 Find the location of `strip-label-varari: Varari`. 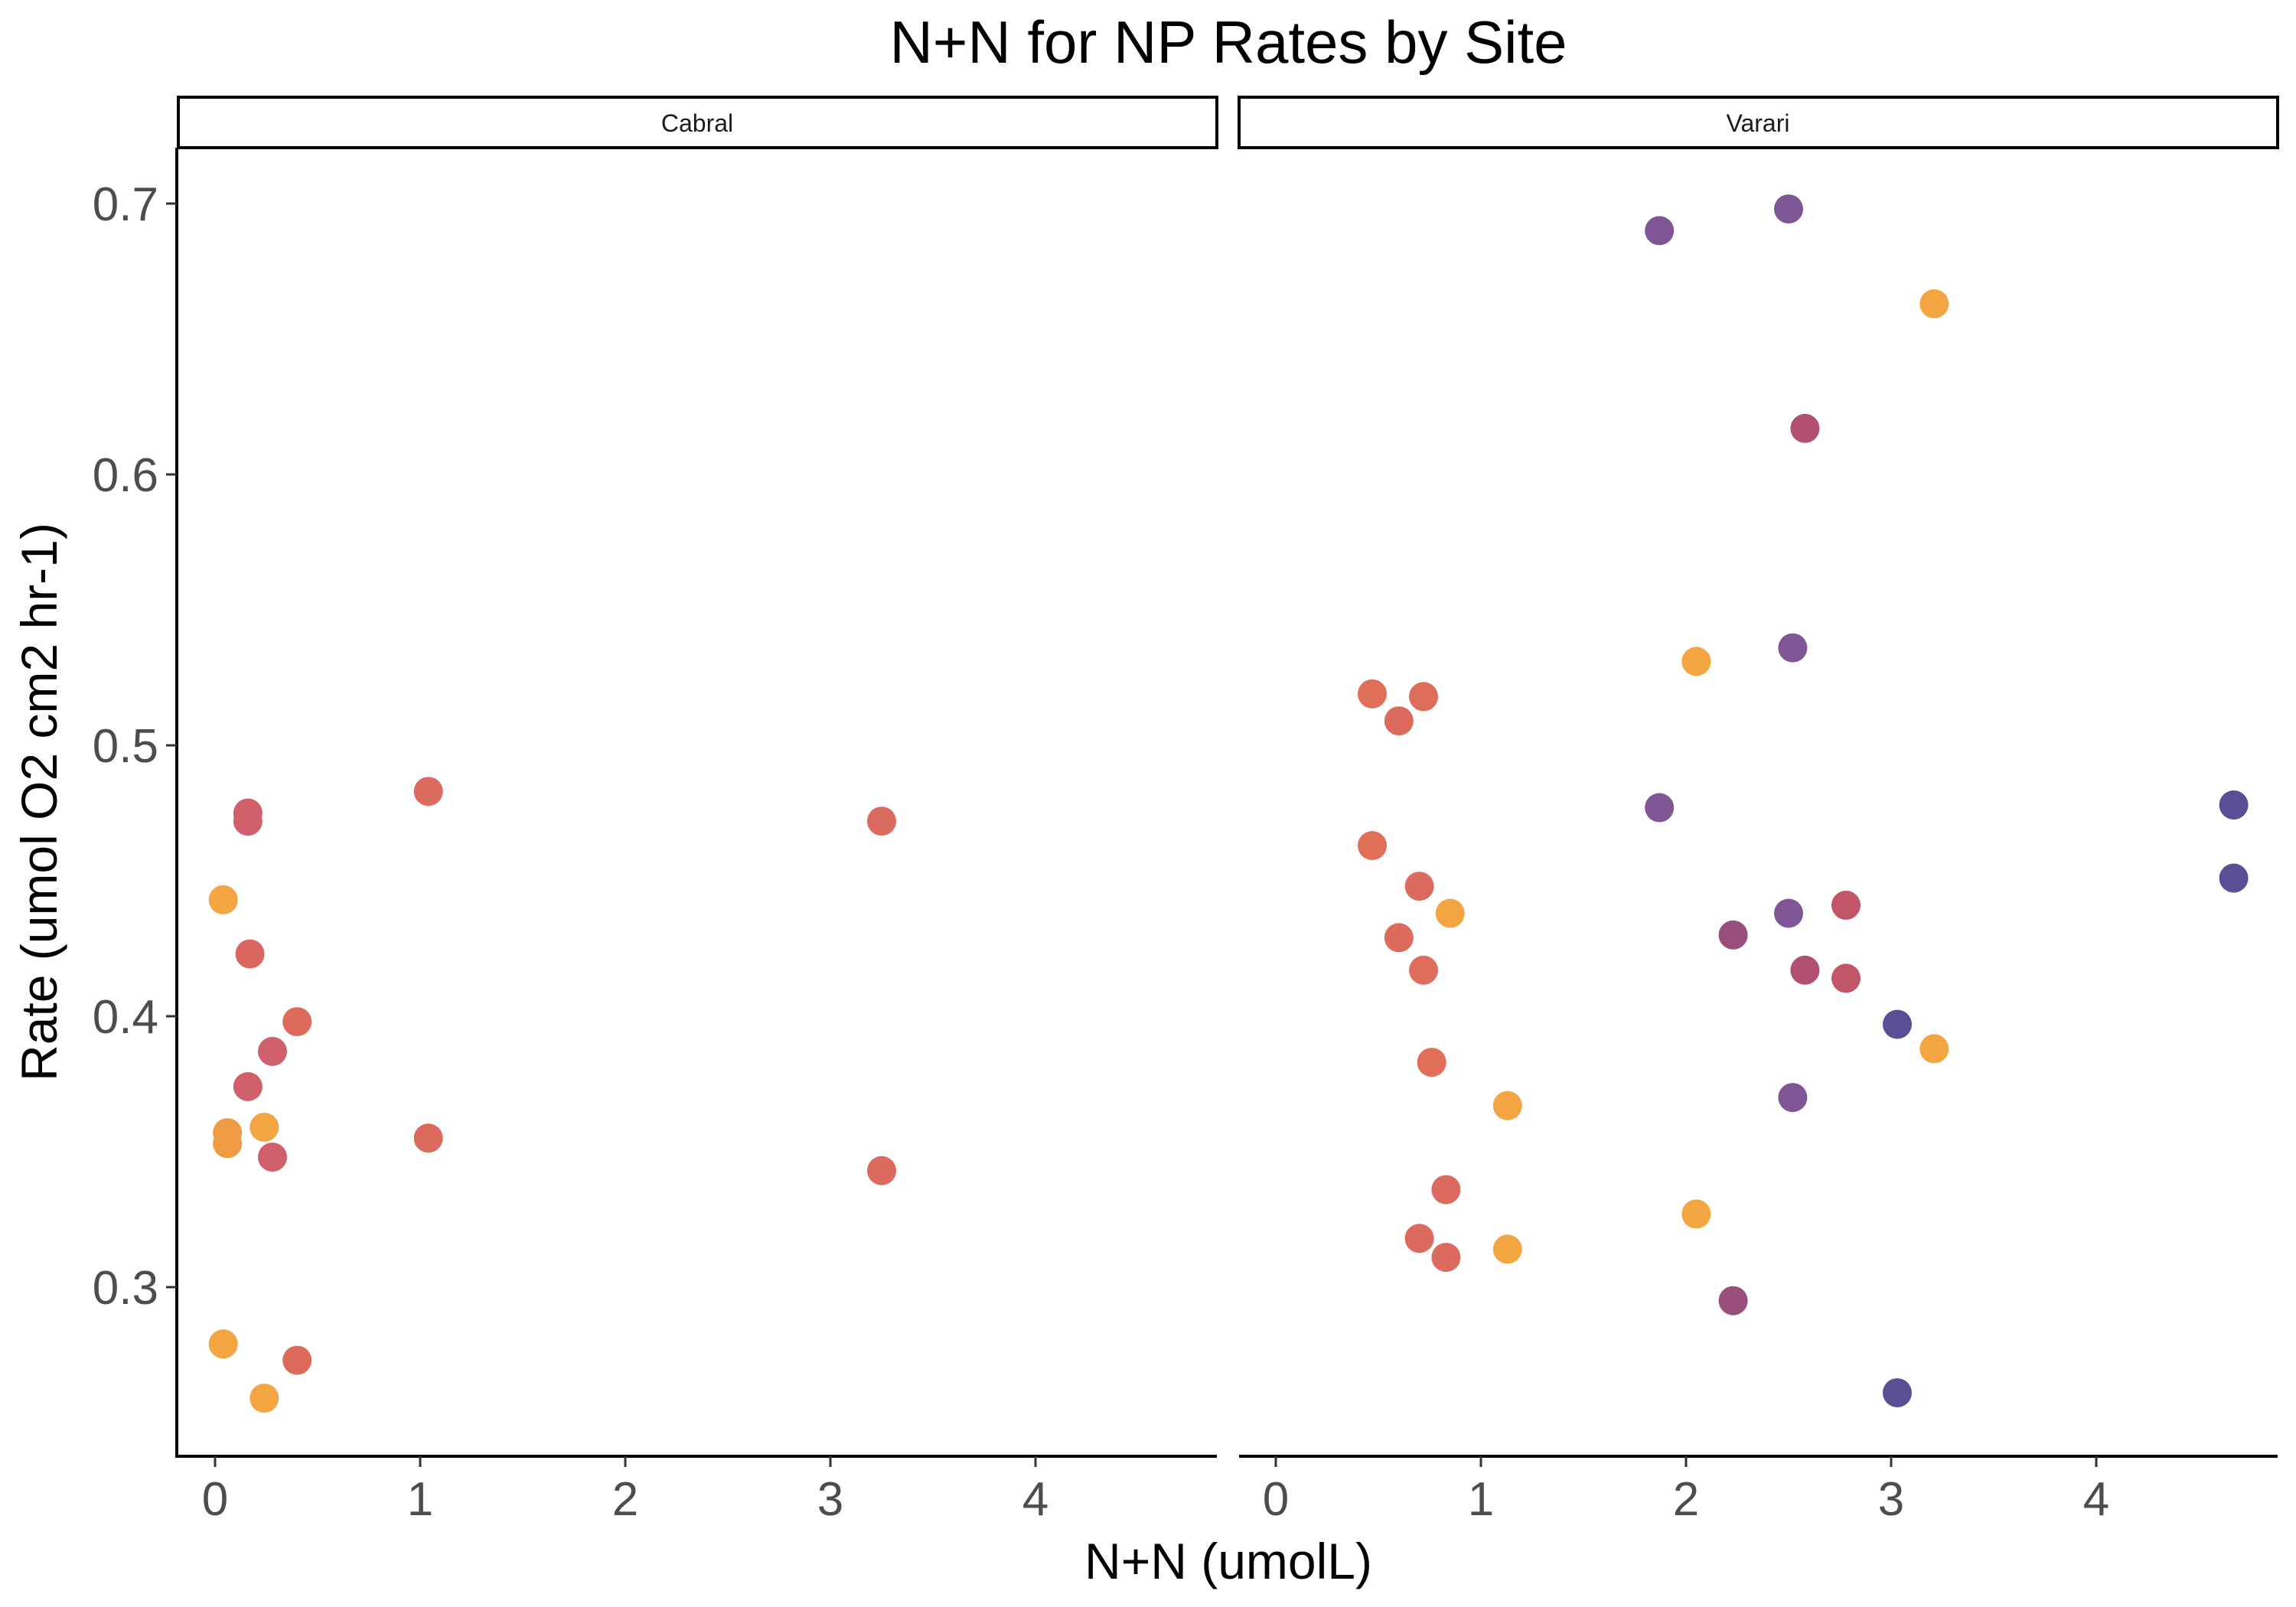

strip-label-varari: Varari is located at coordinates (1758, 123).